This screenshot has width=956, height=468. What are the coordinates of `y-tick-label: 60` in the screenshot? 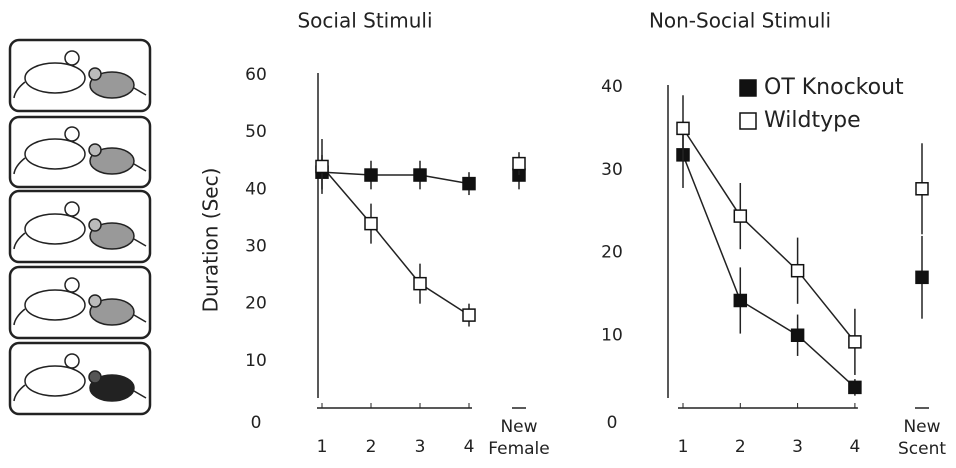 It's located at (256, 75).